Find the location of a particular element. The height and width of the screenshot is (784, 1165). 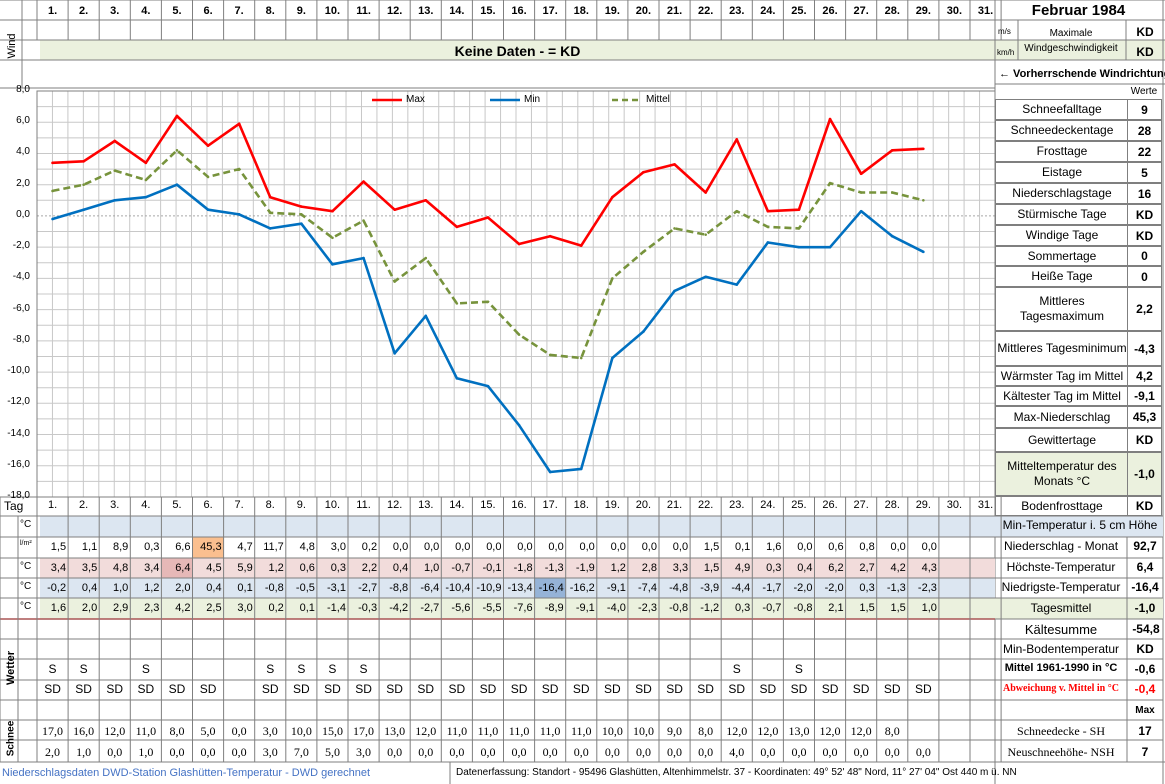

stat-label: Gewittertage is located at coordinates (1062, 439).